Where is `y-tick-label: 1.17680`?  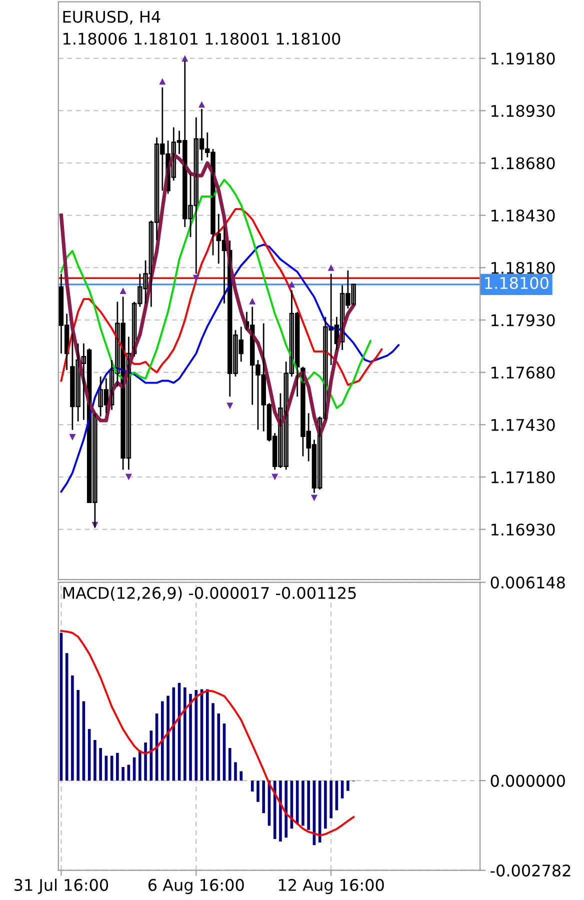
y-tick-label: 1.17680 is located at coordinates (523, 372).